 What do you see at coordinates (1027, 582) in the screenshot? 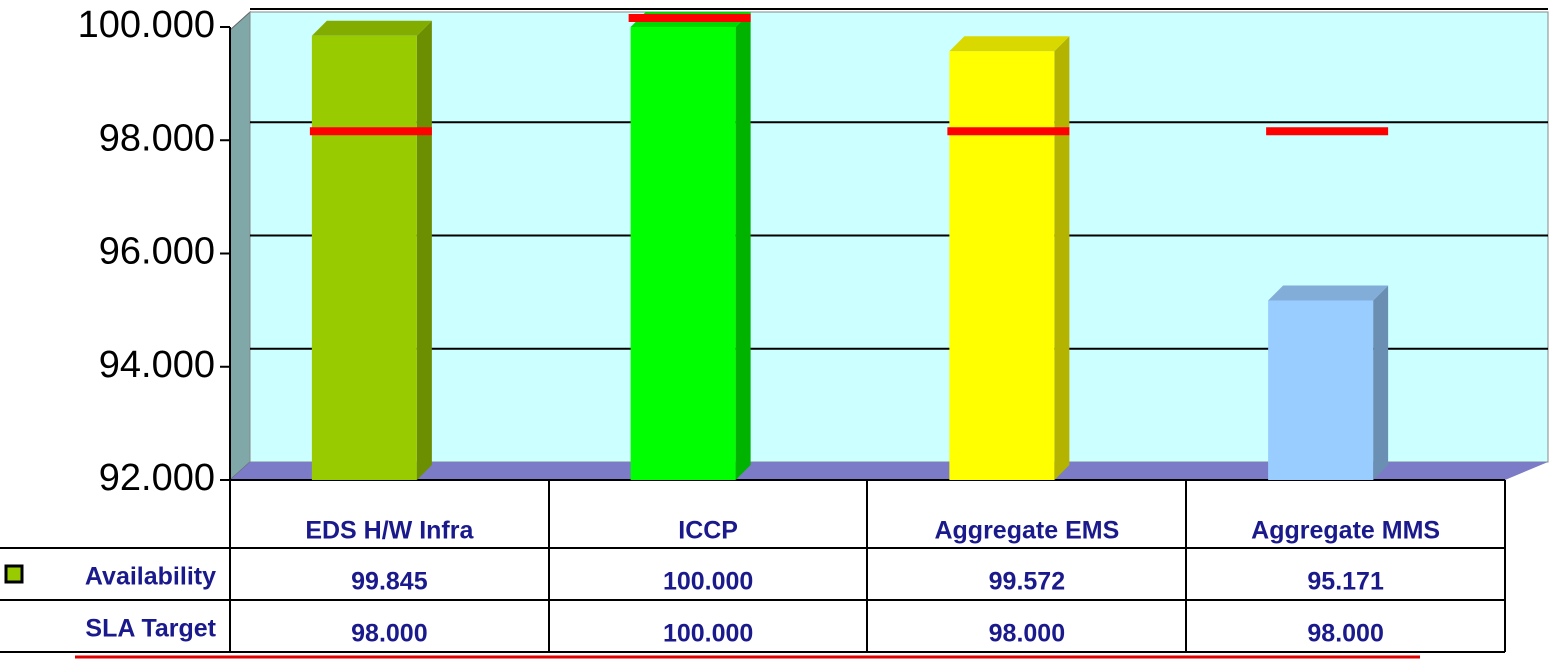
I see `table-value: 99.572` at bounding box center [1027, 582].